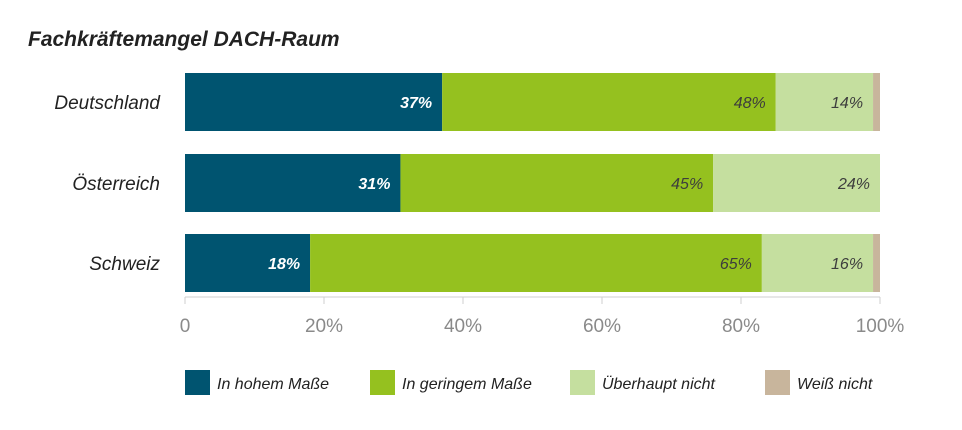  Describe the element at coordinates (248, 263) in the screenshot. I see `bar-schweiz-in-hohem-masse` at that location.